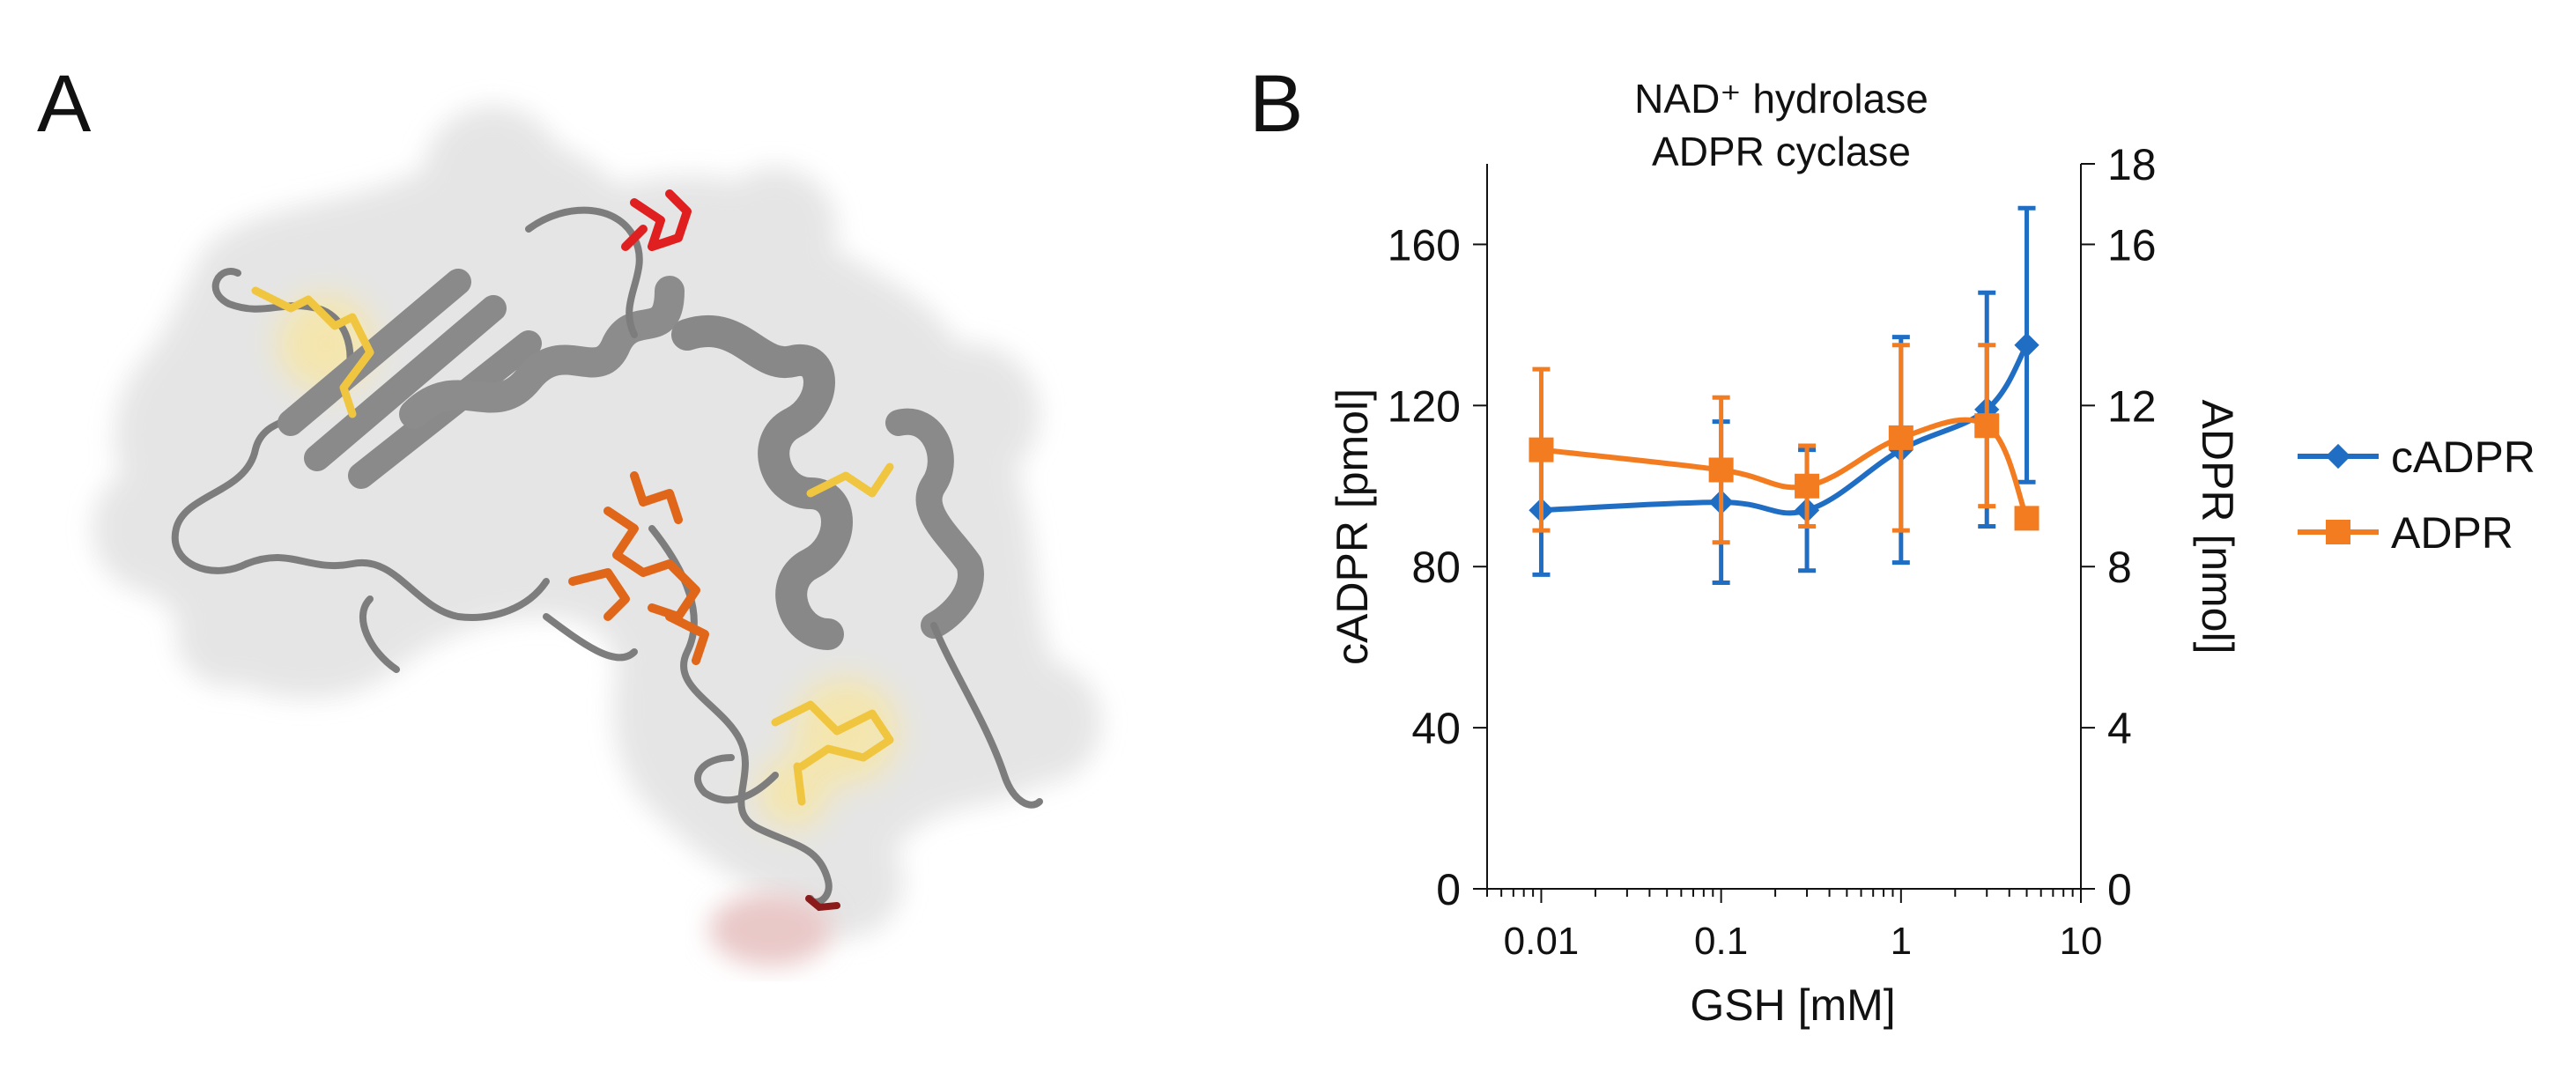 Image resolution: width=2576 pixels, height=1065 pixels. What do you see at coordinates (1449, 889) in the screenshot?
I see `y-left-tick-label: 0` at bounding box center [1449, 889].